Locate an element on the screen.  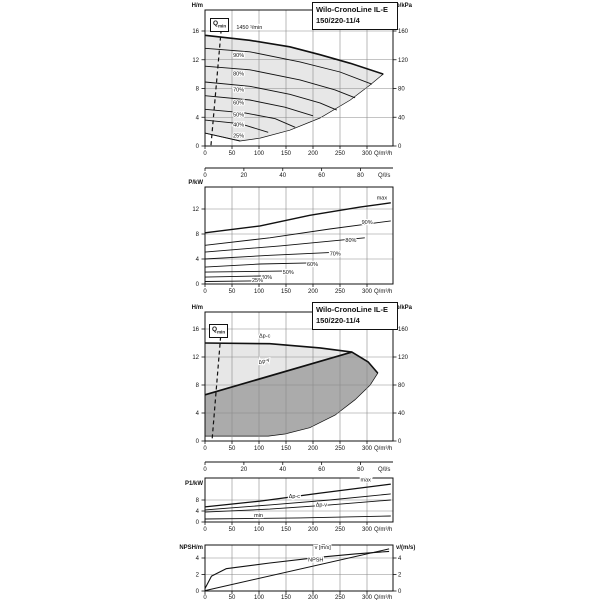
power-50pct is located at coordinates (247, 271).